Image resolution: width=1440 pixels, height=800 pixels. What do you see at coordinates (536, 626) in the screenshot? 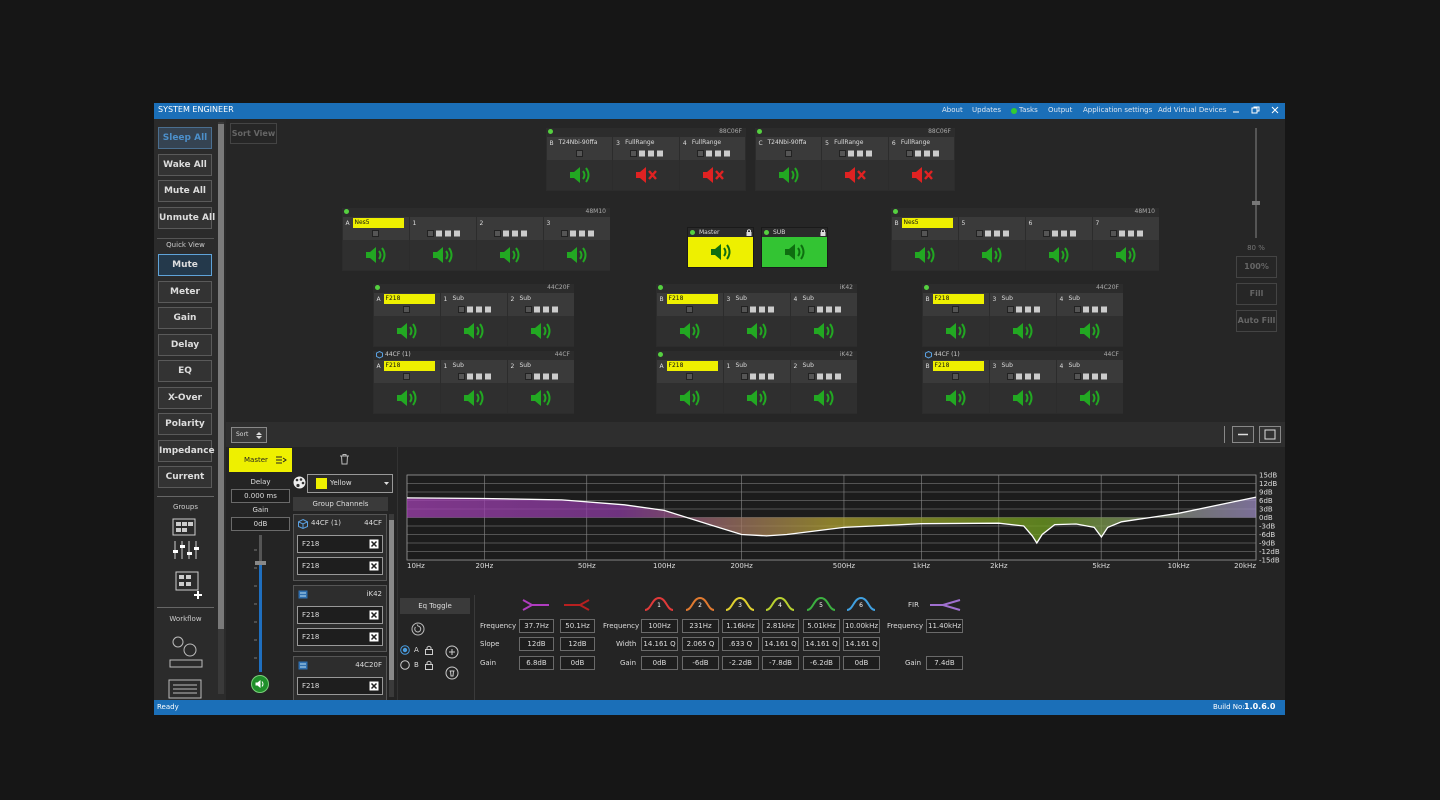
I see `filter-value: 37.7Hz` at bounding box center [536, 626].